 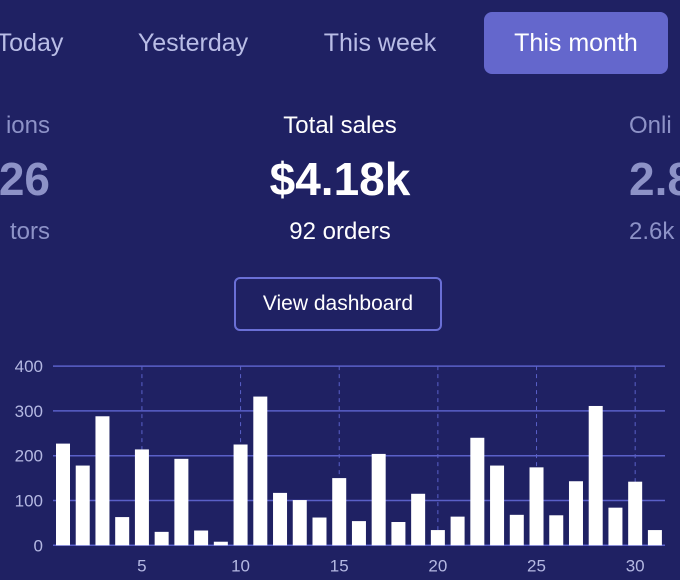 I want to click on stat-value: 2.8, so click(x=654, y=179).